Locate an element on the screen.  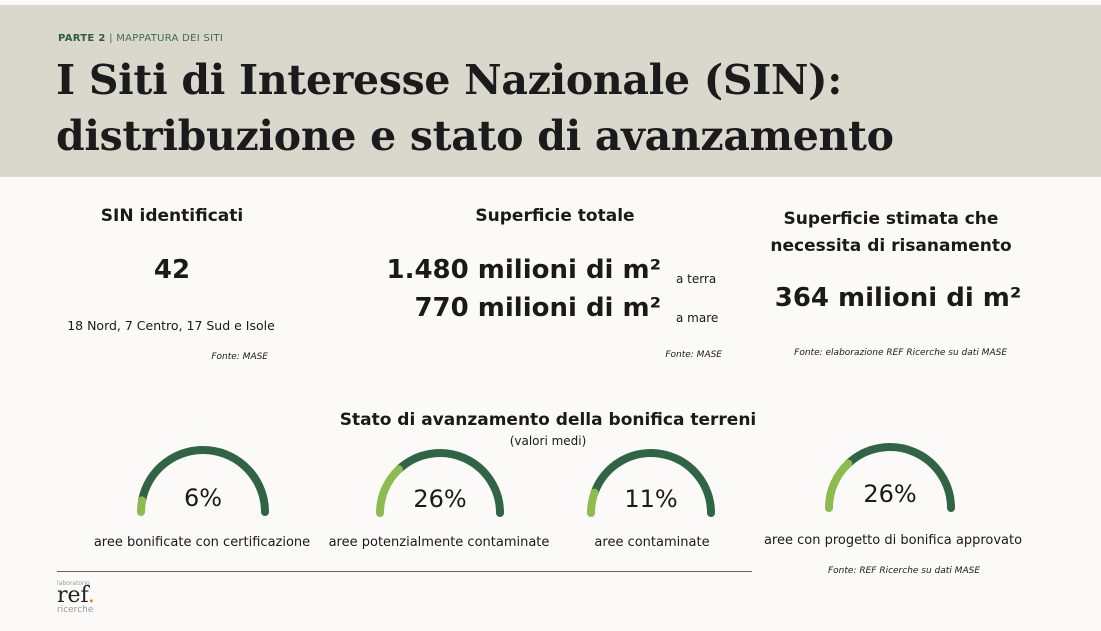
gauge-label: aree bonificate con certificazione is located at coordinates (202, 542).